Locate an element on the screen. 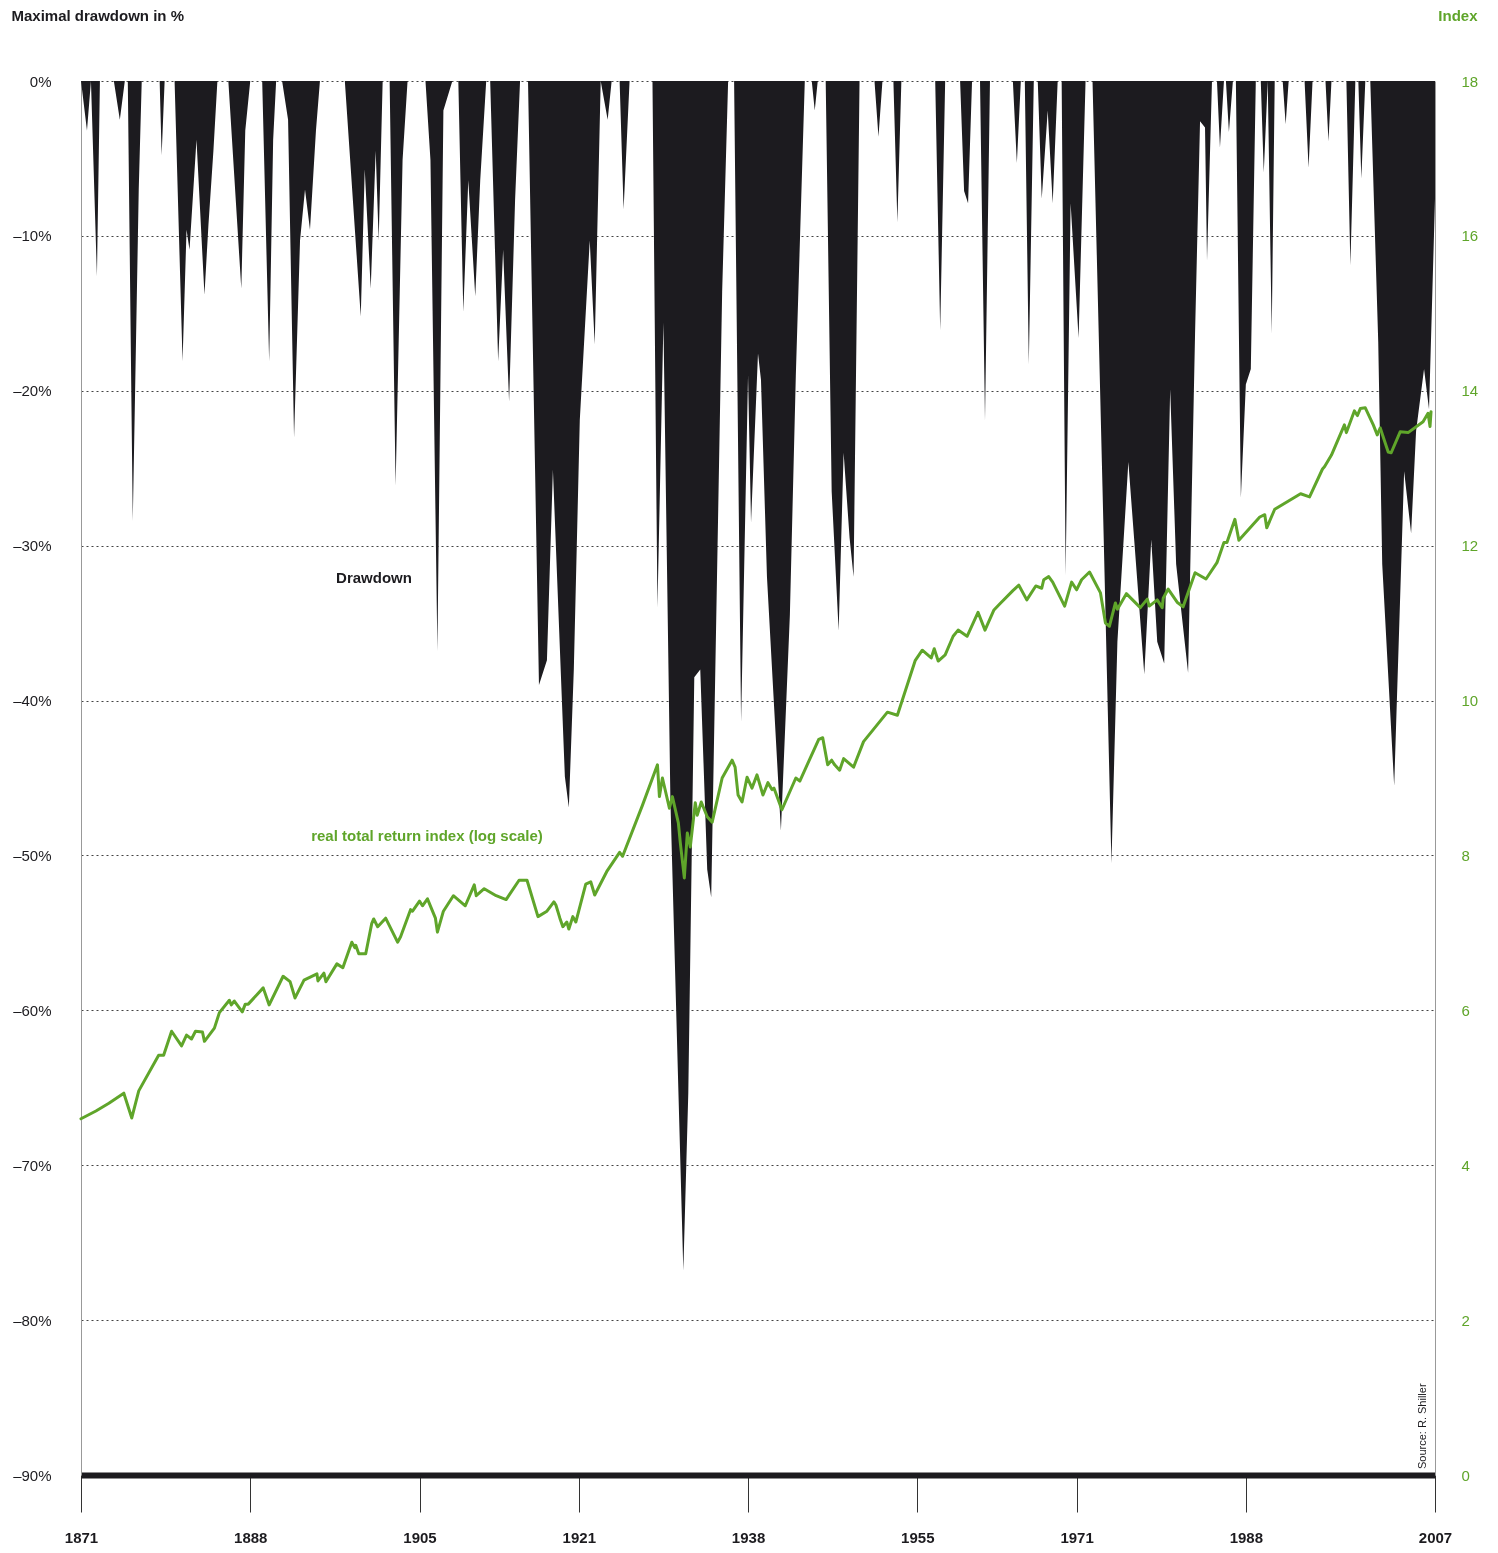 The height and width of the screenshot is (1553, 1498). y2-tick-label: 0 is located at coordinates (1465, 1475).